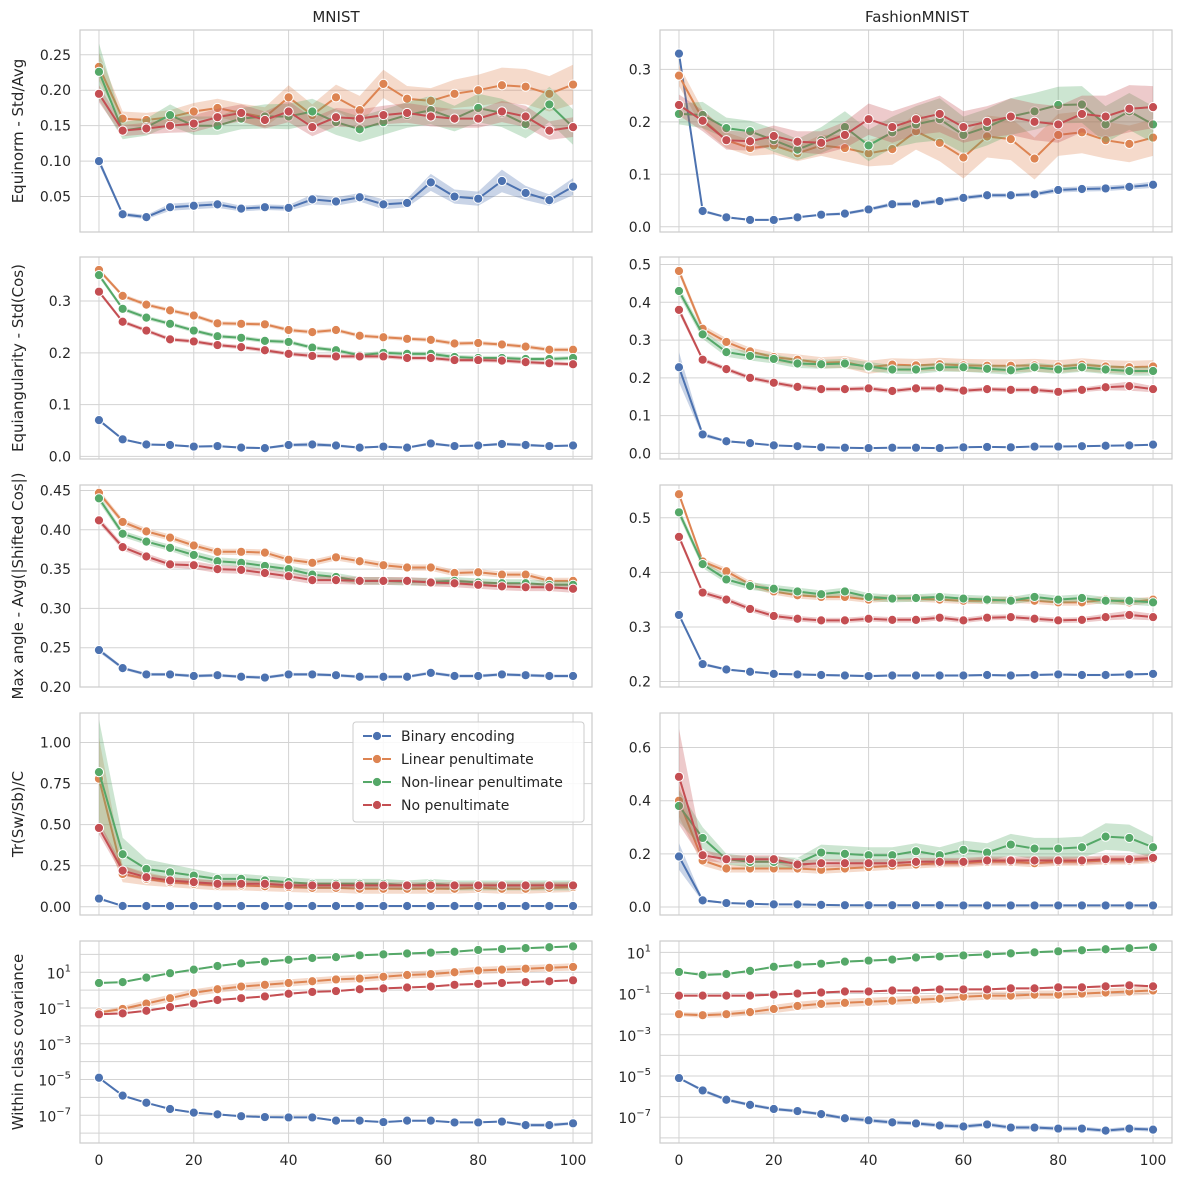  I want to click on x-tick-label: 100, so click(573, 1161).